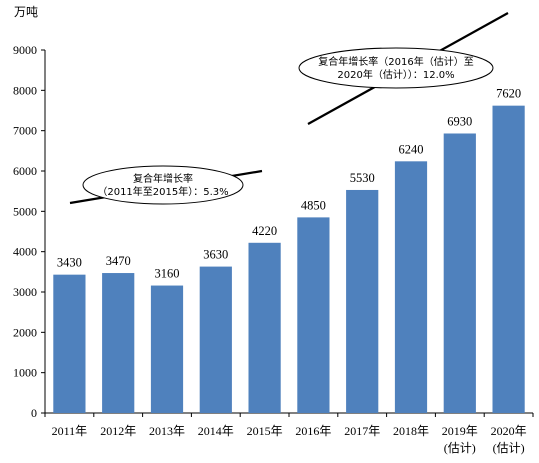  I want to click on data-label: 3630, so click(215, 255).